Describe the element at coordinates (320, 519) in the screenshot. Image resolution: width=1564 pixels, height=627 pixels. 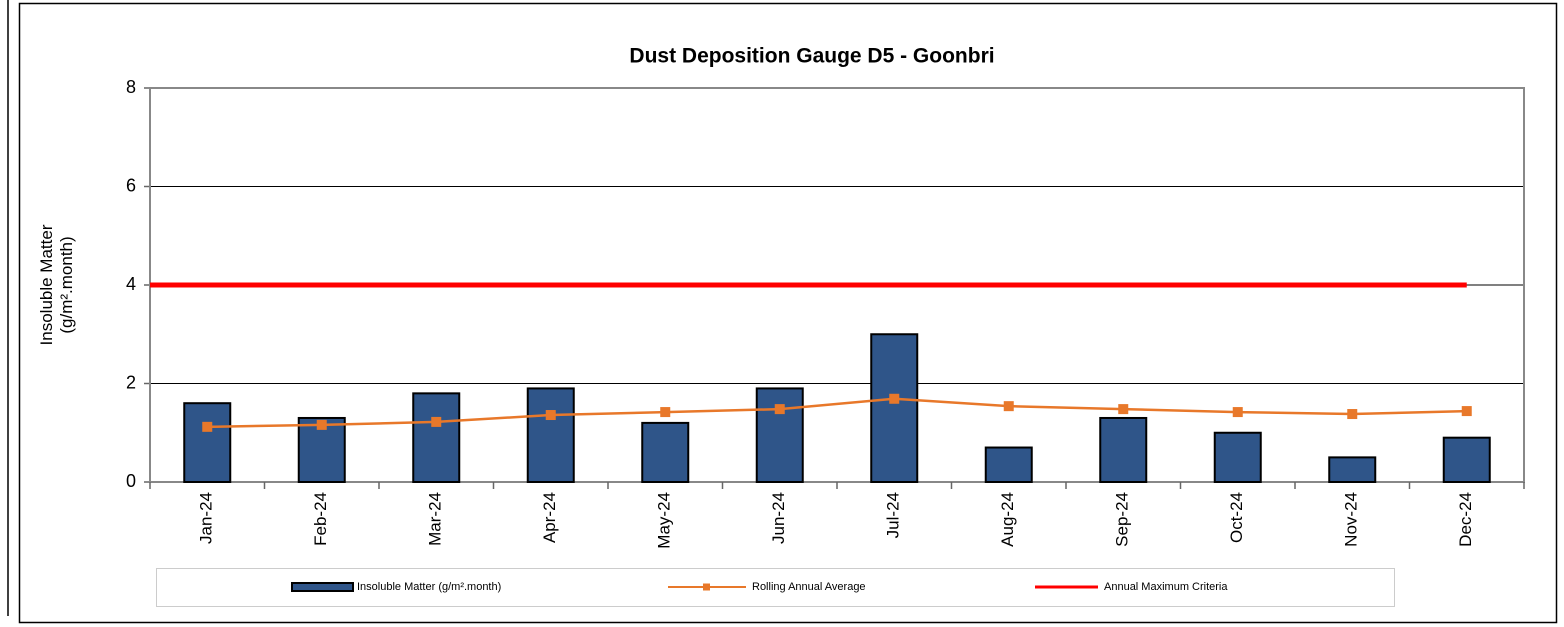
I see `x-tick-label: Feb-24` at that location.